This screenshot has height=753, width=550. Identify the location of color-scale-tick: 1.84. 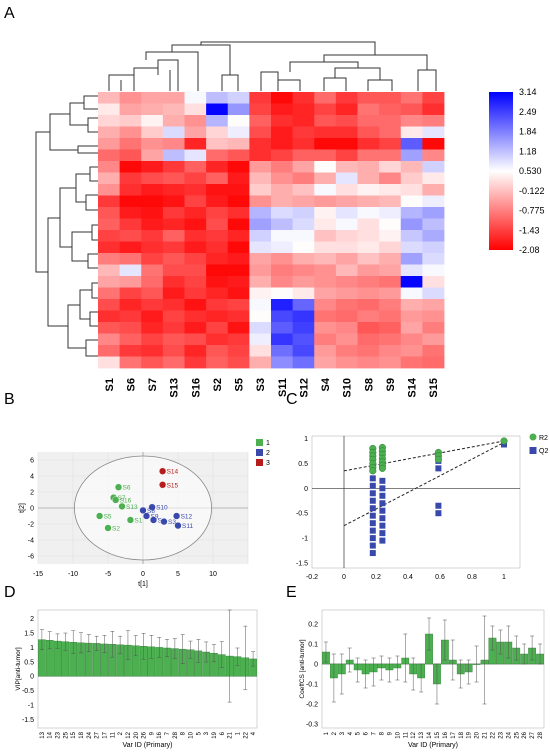
(528, 132).